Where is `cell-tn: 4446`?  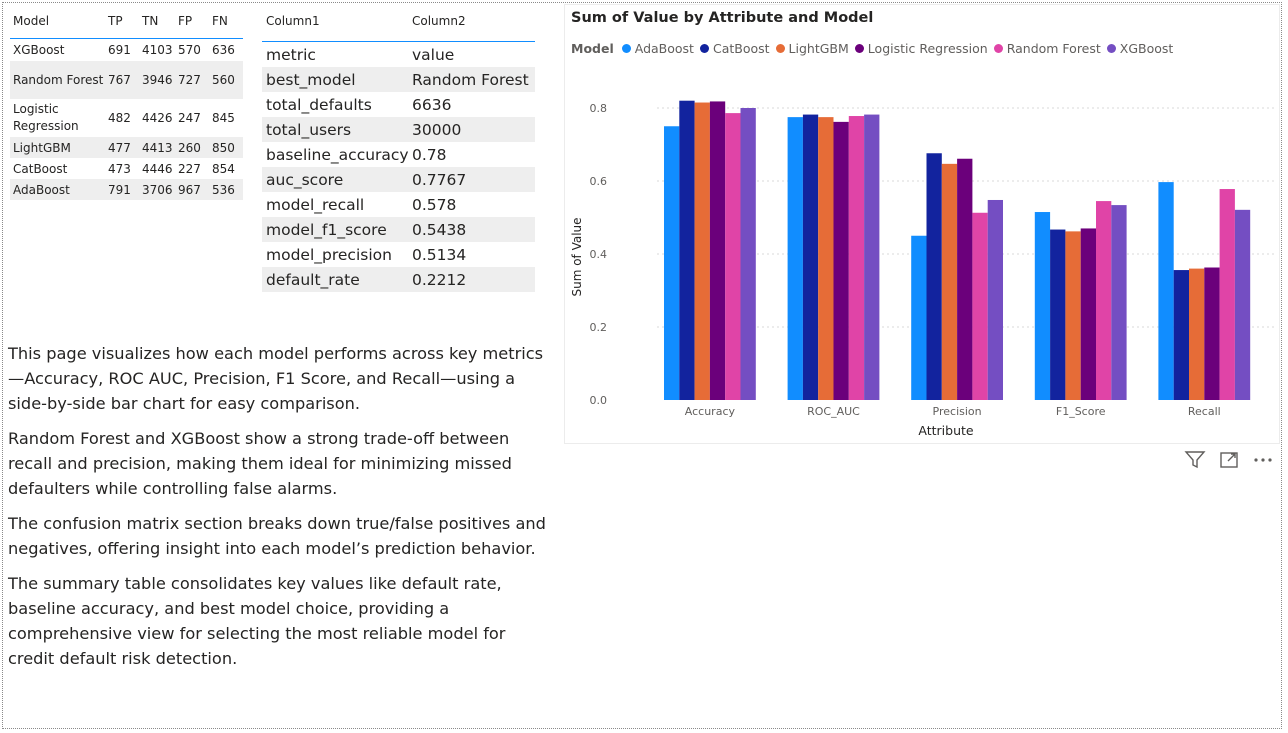
cell-tn: 4446 is located at coordinates (157, 168).